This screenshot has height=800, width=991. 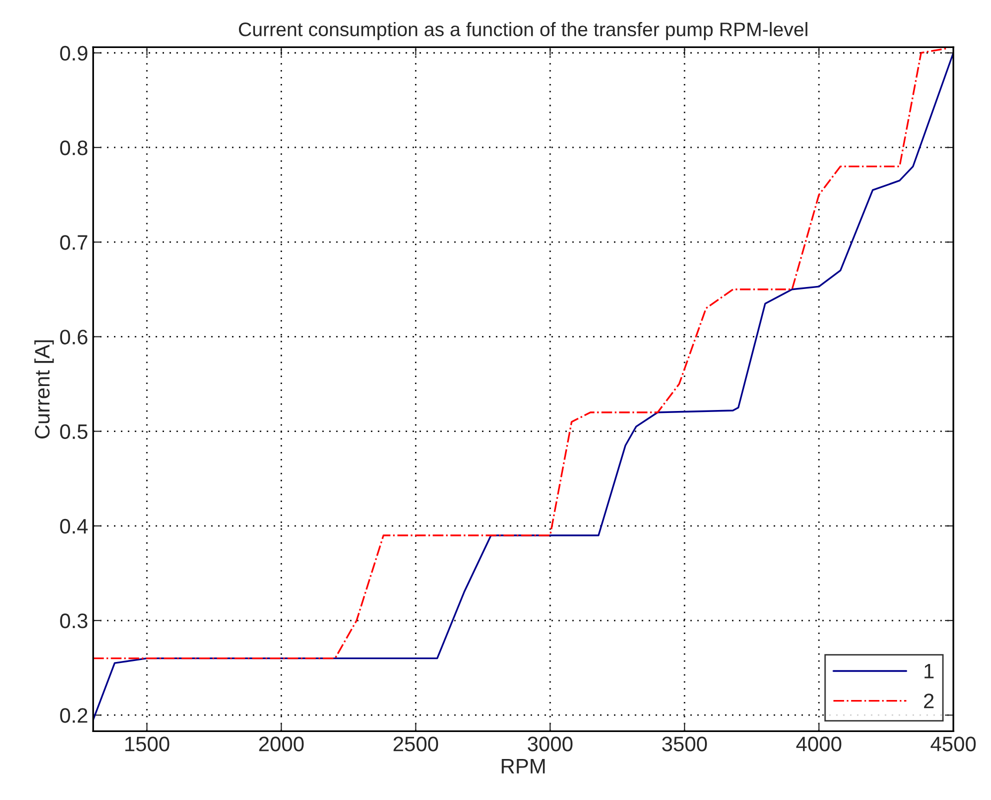 I want to click on y-tick-label: 0.8, so click(x=74, y=148).